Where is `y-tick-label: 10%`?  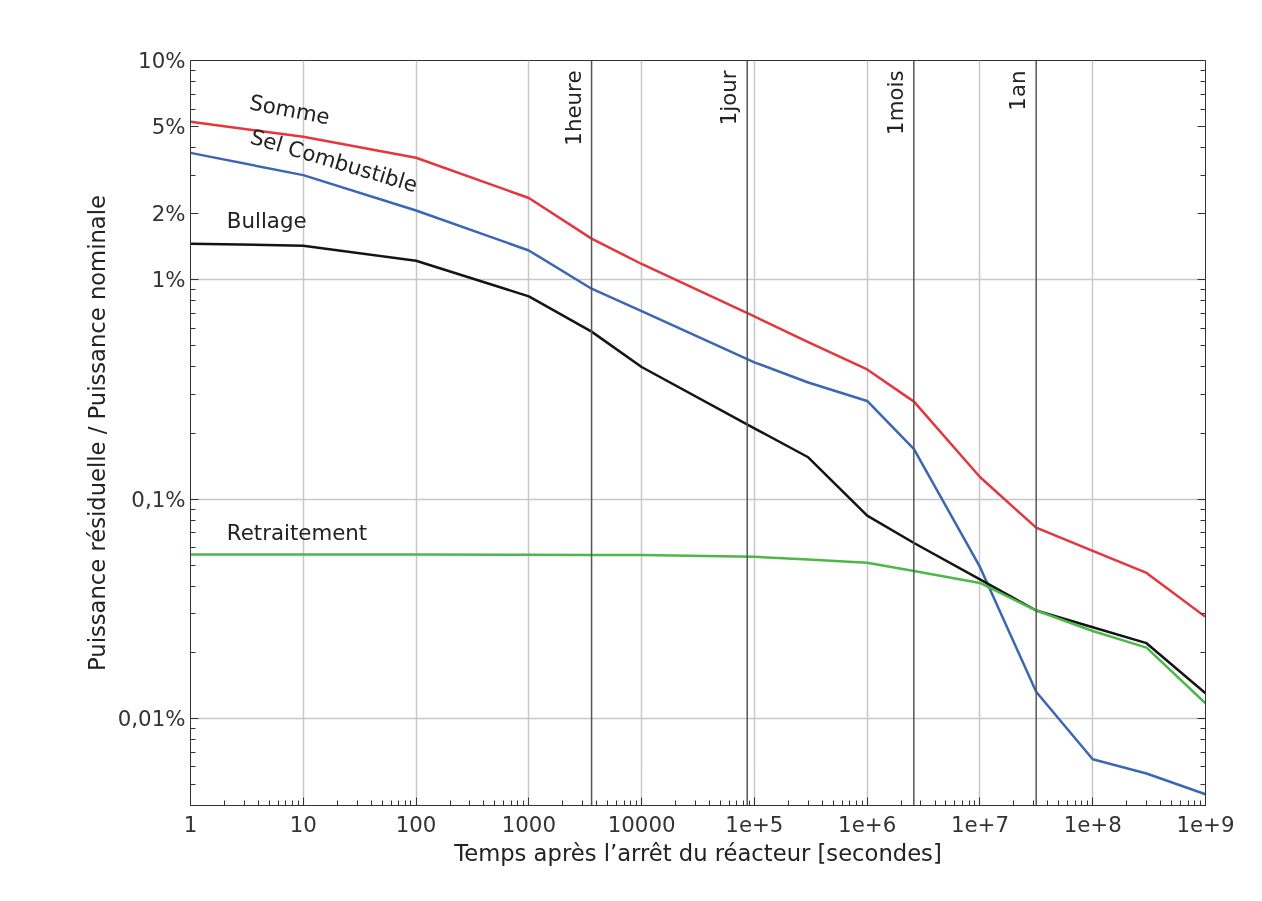 y-tick-label: 10% is located at coordinates (162, 60).